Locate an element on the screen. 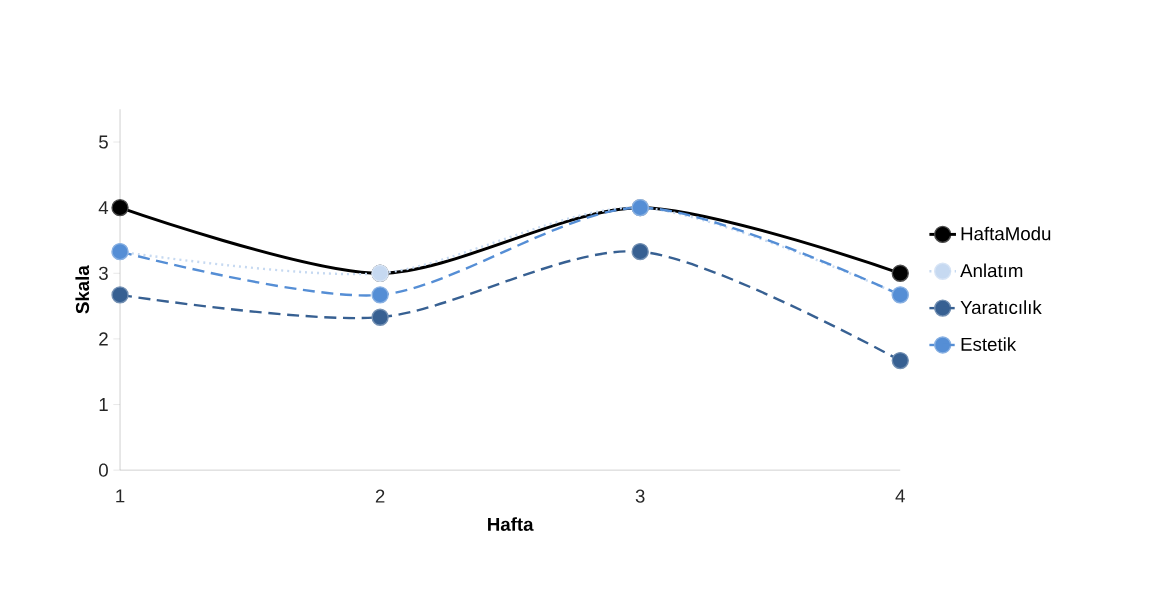  x-tick-label: 2 is located at coordinates (380, 496).